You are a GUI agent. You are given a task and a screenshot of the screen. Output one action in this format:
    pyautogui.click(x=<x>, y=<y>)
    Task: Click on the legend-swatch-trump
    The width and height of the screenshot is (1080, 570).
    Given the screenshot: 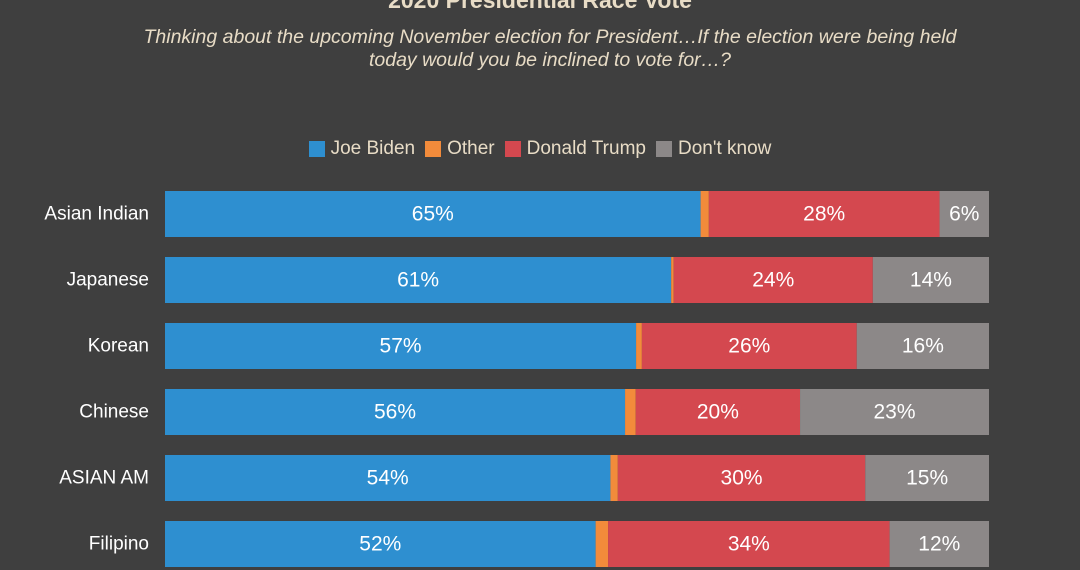 What is the action you would take?
    pyautogui.click(x=512, y=149)
    